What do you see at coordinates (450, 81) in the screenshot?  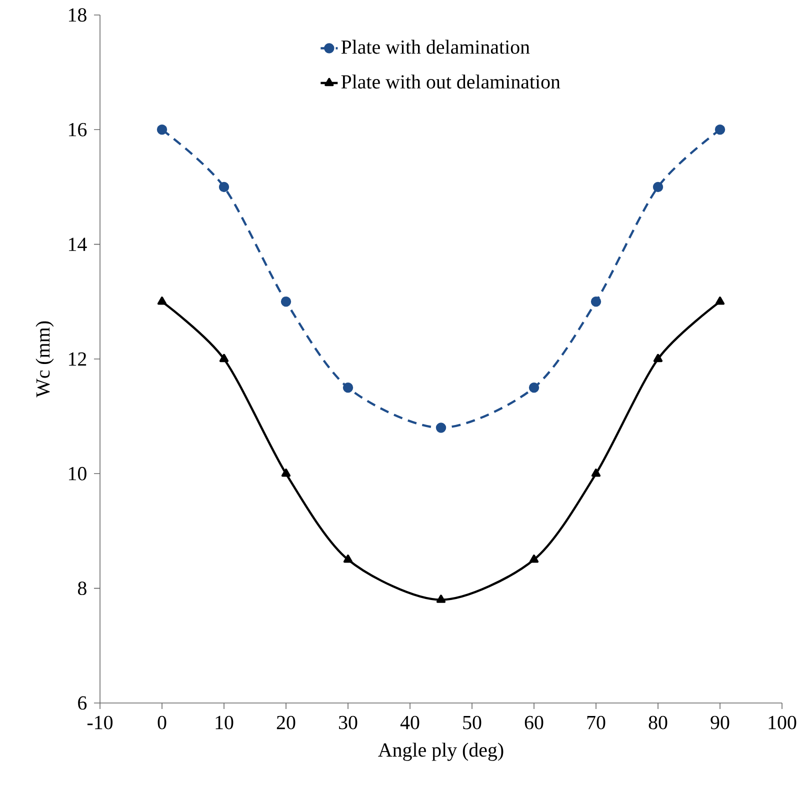 I see `legend-label: Plate with out delamination` at bounding box center [450, 81].